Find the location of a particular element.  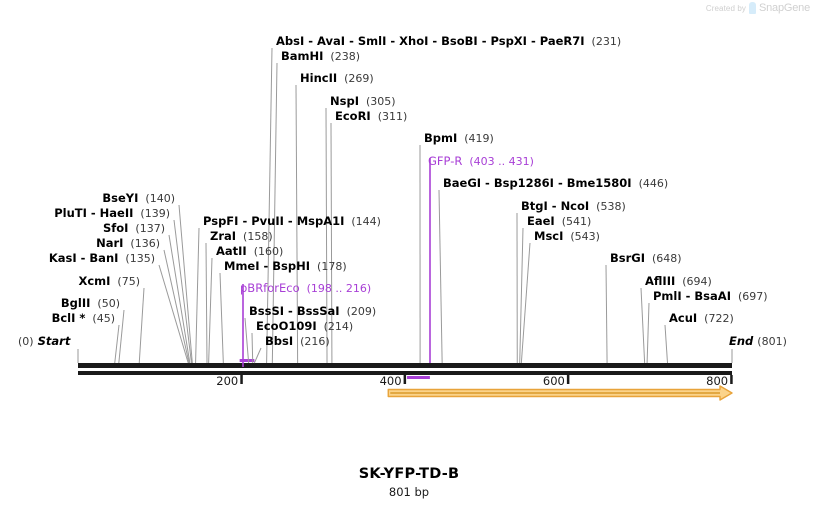

enzyme-label: PluTI - HaeII (139) is located at coordinates (112, 213).